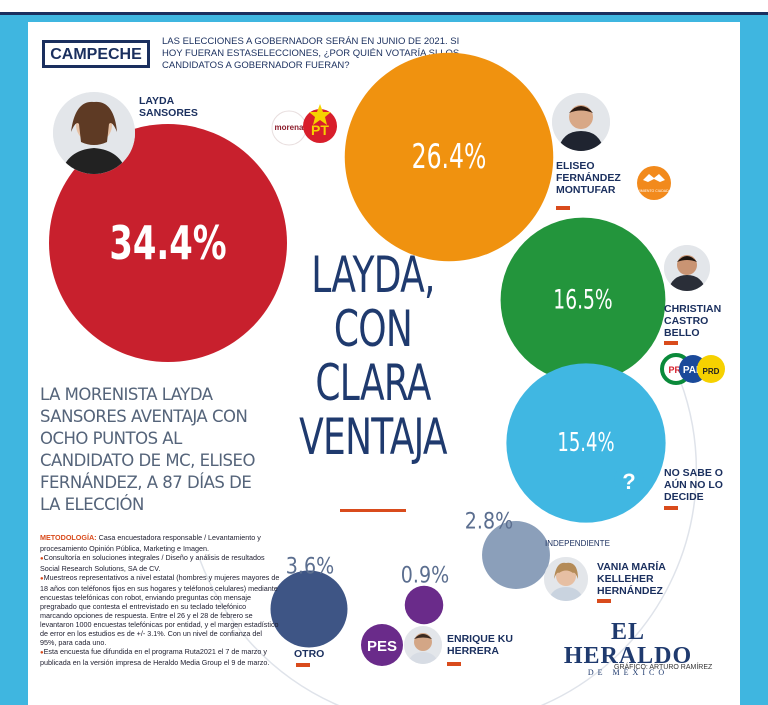 The width and height of the screenshot is (768, 705). Describe the element at coordinates (309, 609) in the screenshot. I see `bubble-otro` at that location.